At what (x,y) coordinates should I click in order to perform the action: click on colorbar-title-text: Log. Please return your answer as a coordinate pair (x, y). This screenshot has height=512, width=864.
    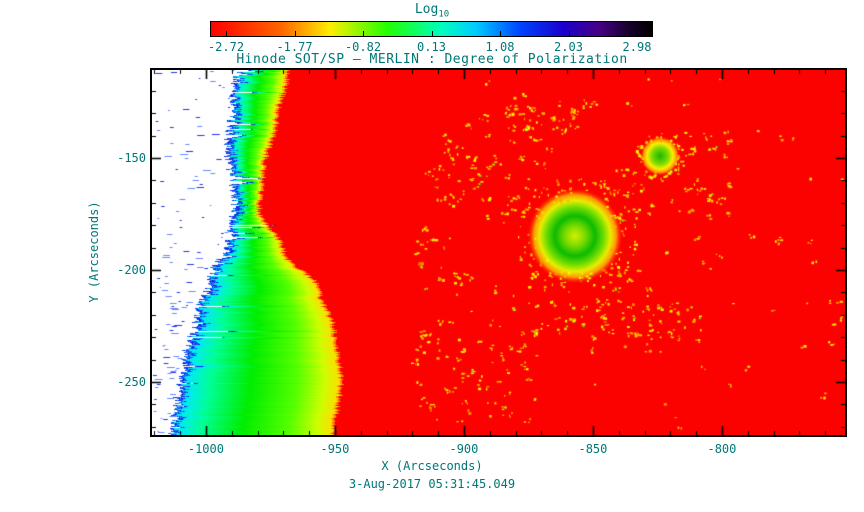
    Looking at the image, I should click on (426, 9).